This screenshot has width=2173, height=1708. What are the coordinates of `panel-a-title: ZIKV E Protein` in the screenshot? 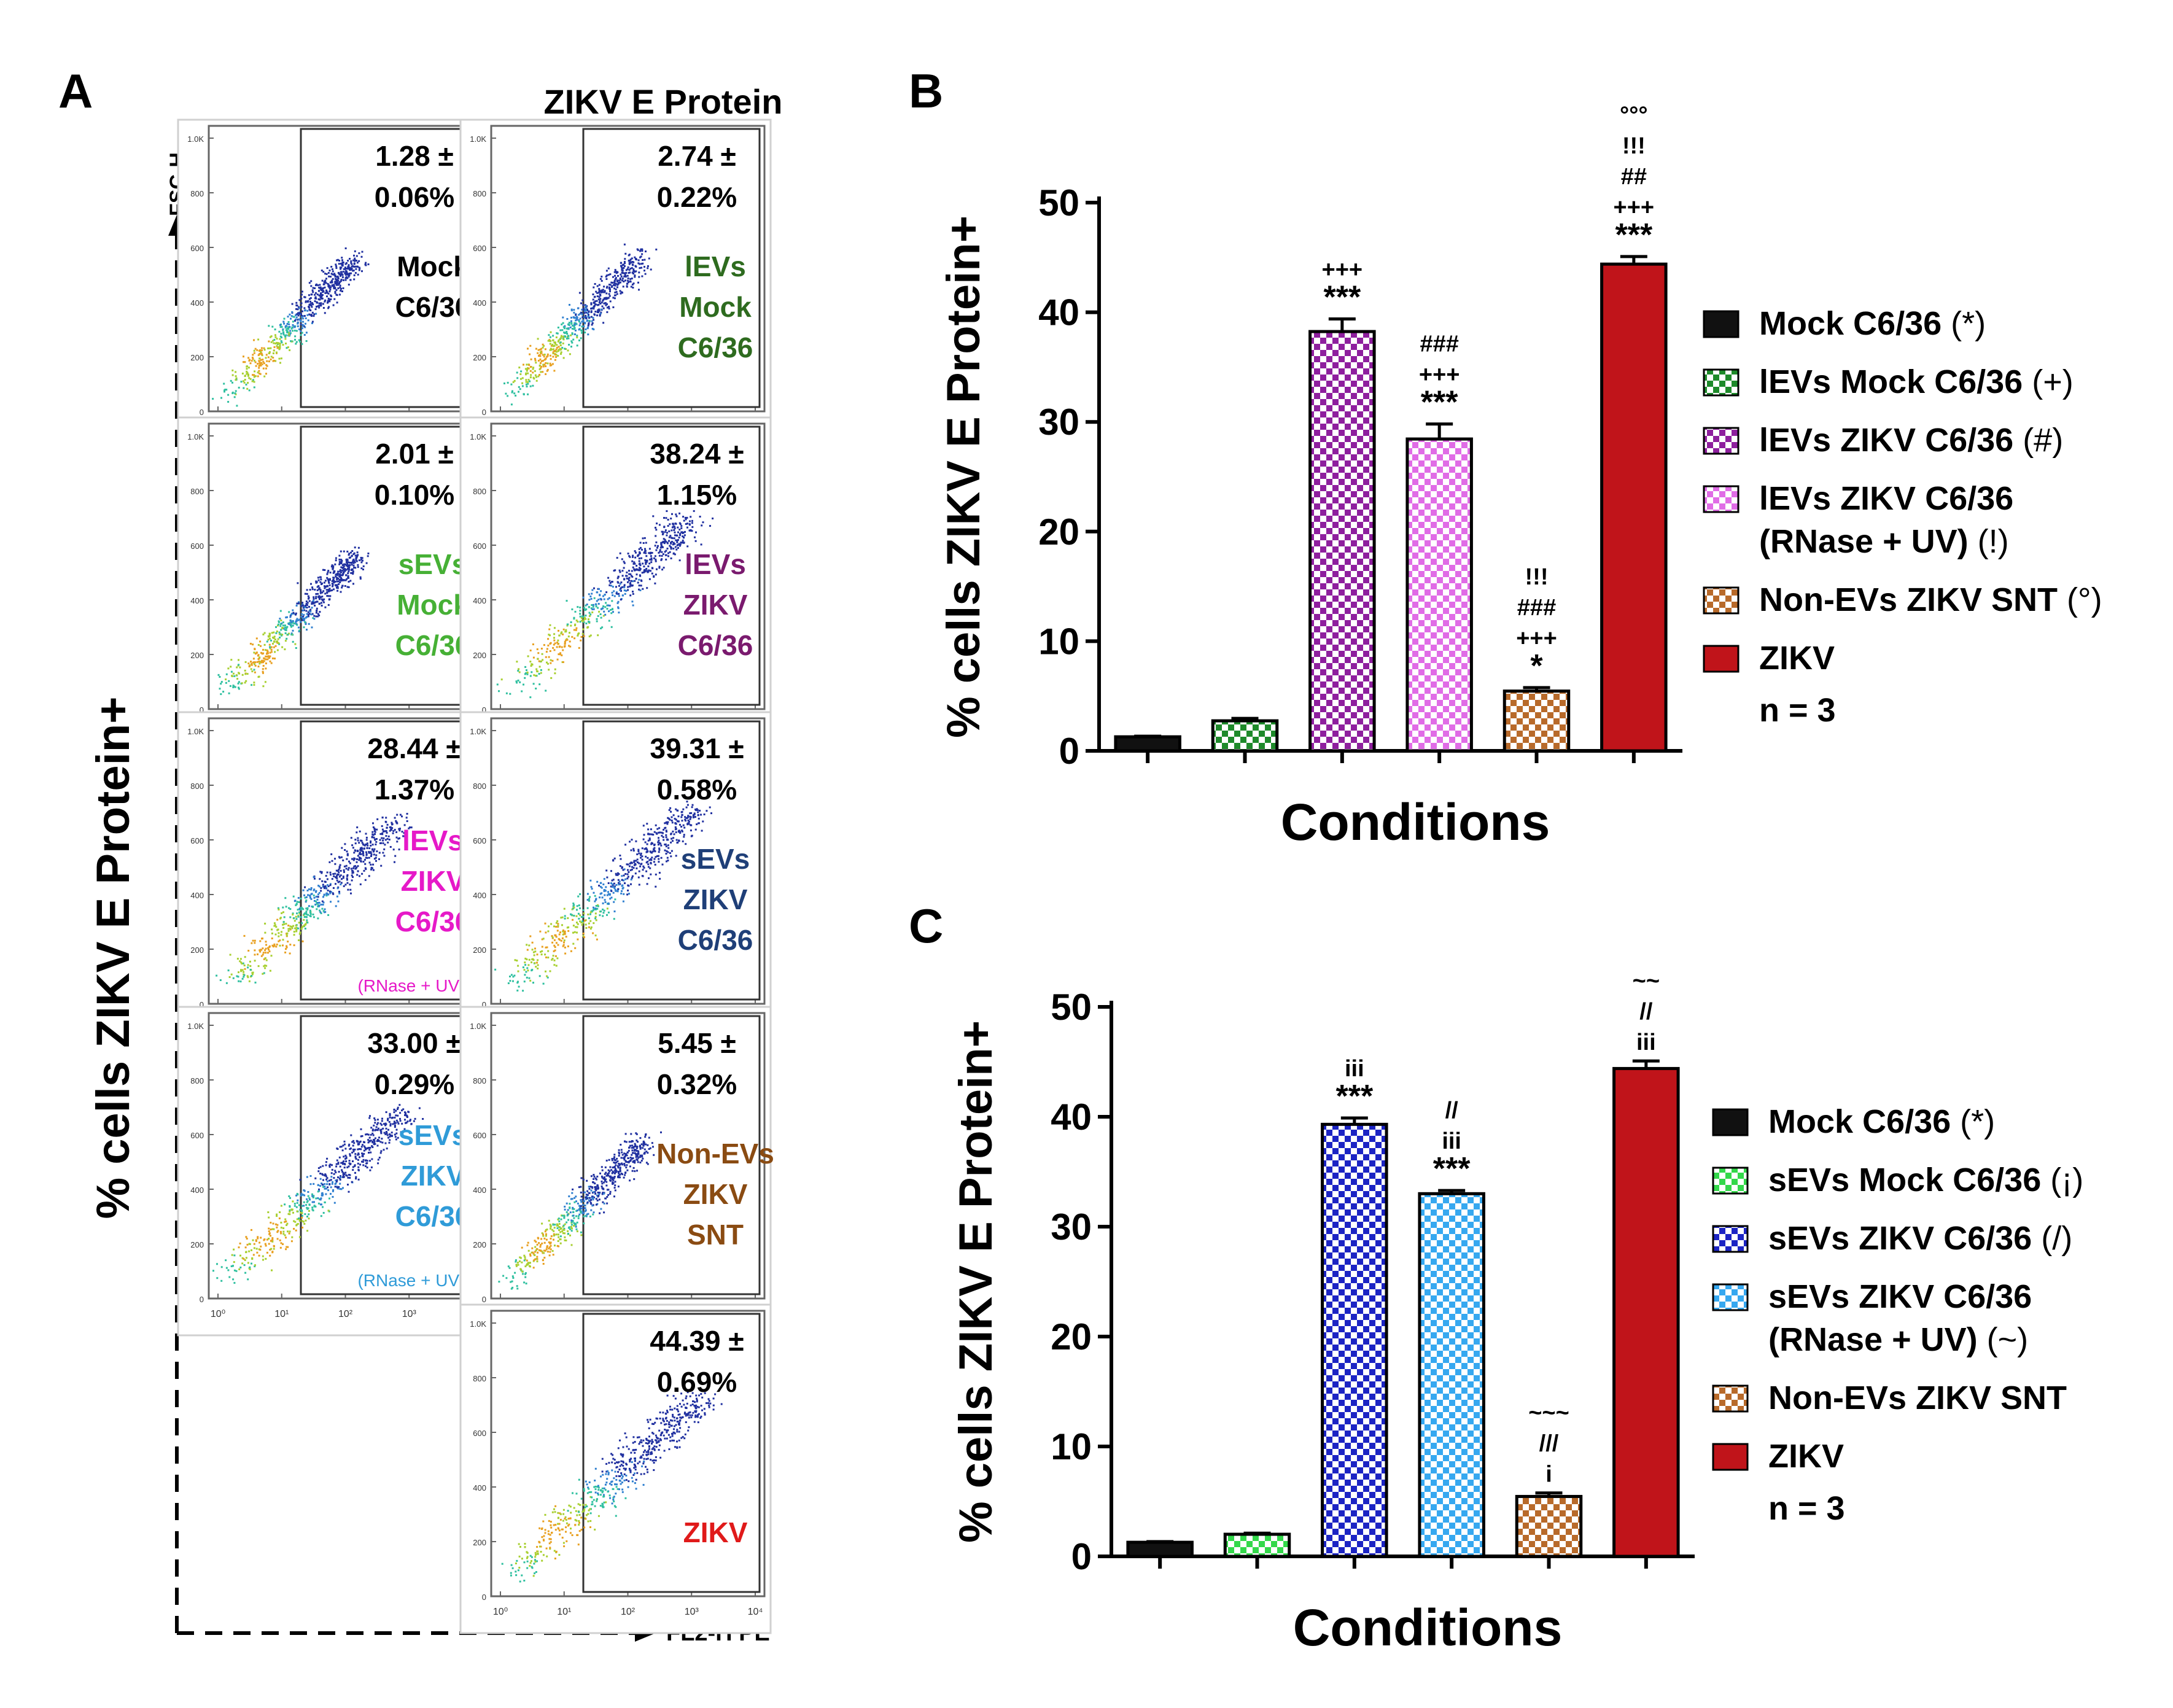 It's located at (663, 101).